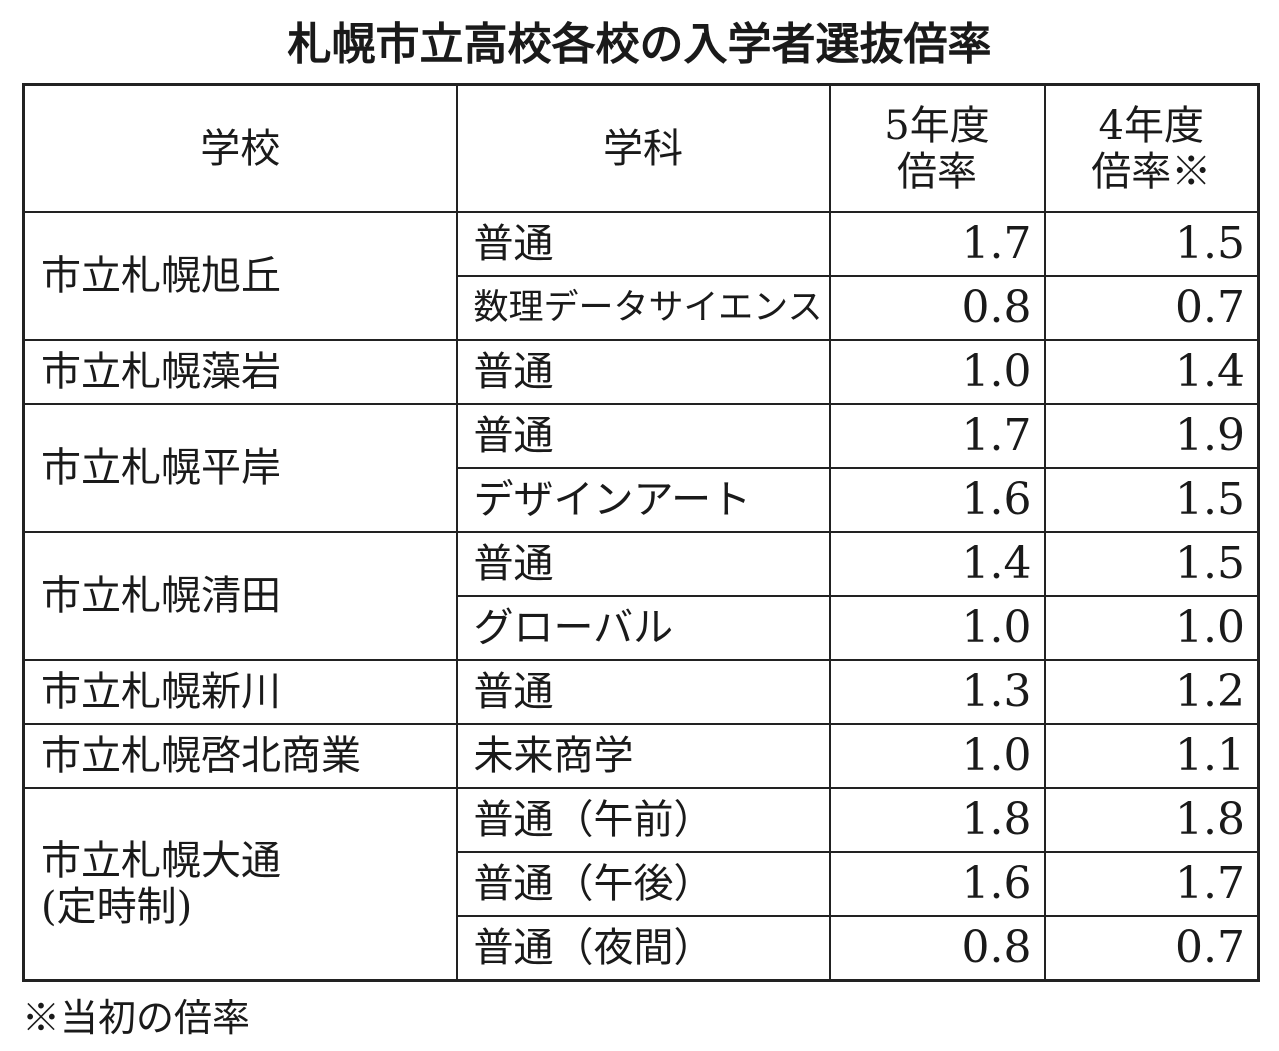  What do you see at coordinates (1151, 692) in the screenshot?
I see `ratio-4: 1.2` at bounding box center [1151, 692].